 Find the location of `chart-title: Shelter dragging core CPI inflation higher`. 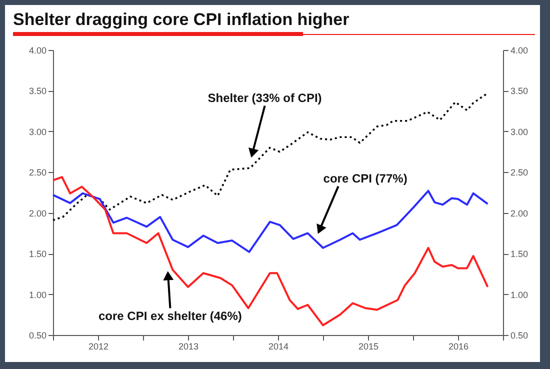

chart-title: Shelter dragging core CPI inflation higher is located at coordinates (181, 19).